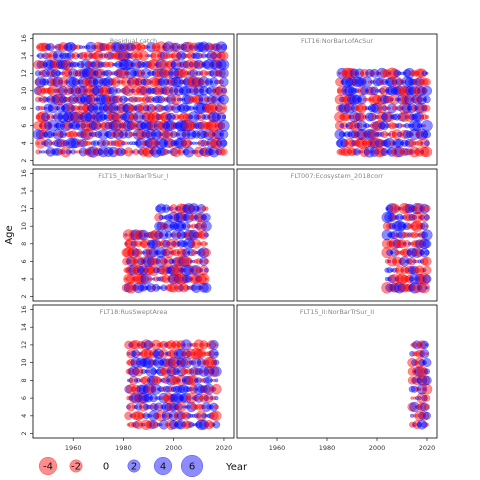  Describe the element at coordinates (173, 448) in the screenshot. I see `x-tick-label: 2000` at that location.